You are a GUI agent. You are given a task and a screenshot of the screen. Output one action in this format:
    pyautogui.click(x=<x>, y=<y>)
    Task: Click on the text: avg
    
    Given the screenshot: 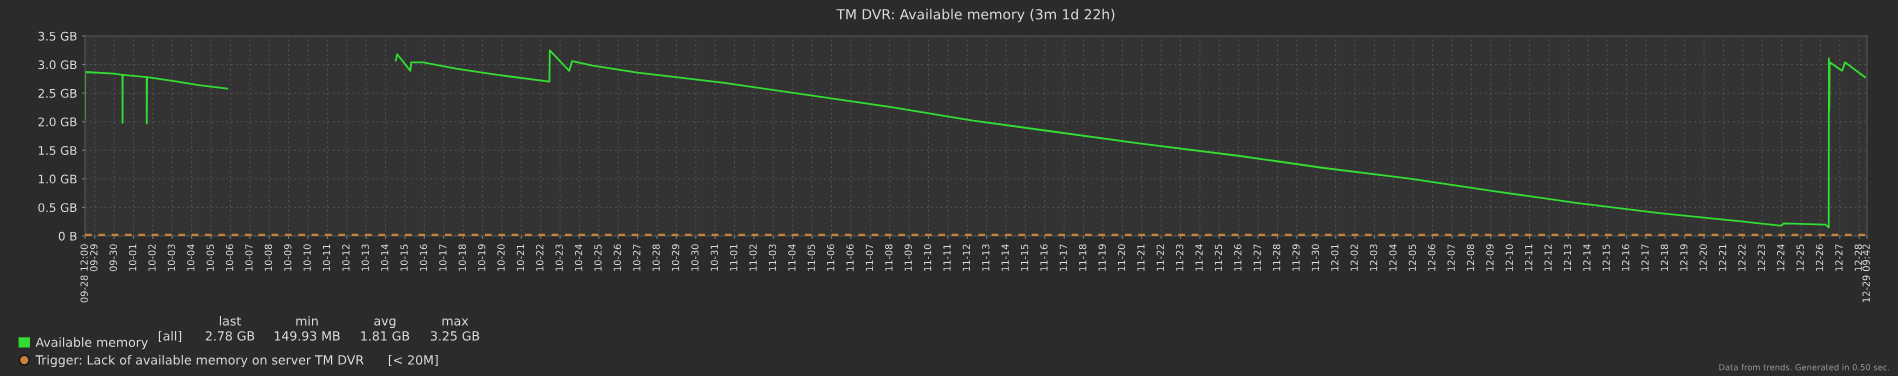 What is the action you would take?
    pyautogui.click(x=385, y=323)
    